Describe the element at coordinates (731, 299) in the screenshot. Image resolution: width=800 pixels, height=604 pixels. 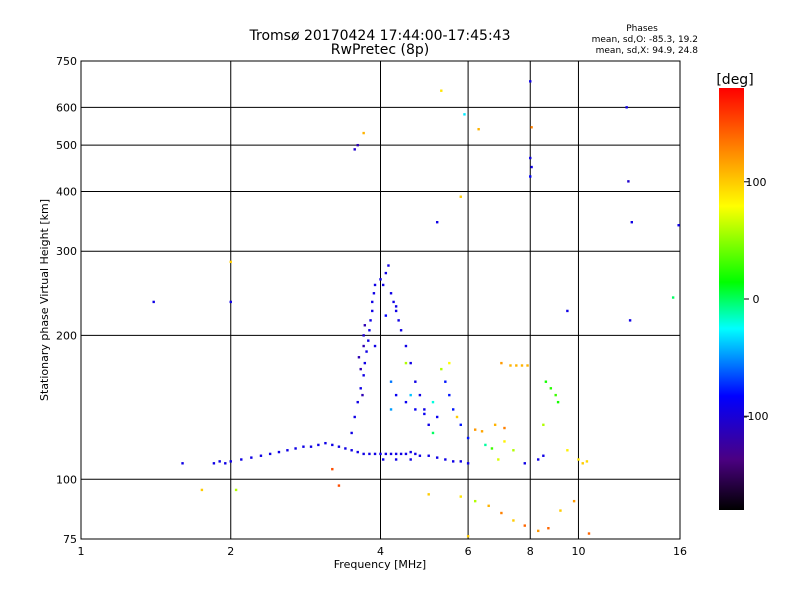
I see `colorbar` at that location.